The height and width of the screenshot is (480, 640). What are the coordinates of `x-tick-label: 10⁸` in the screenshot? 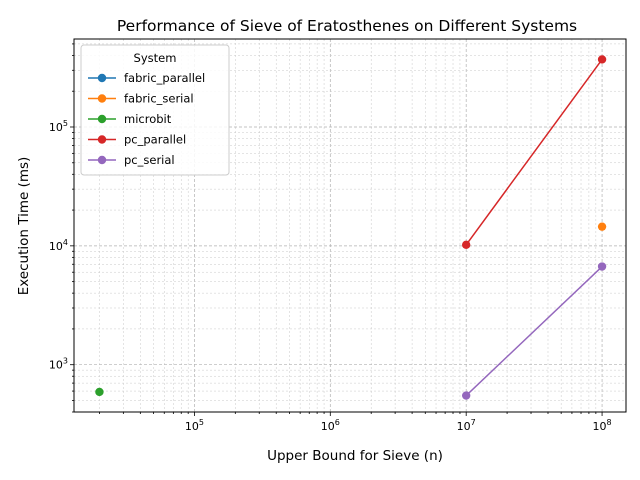 It's located at (602, 425).